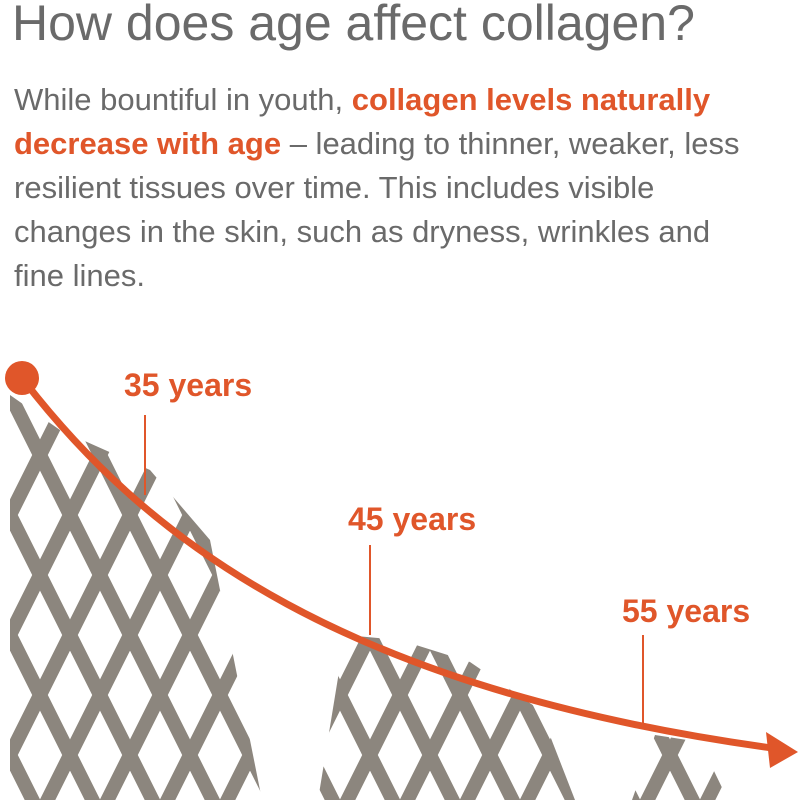 This screenshot has width=800, height=800. What do you see at coordinates (412, 519) in the screenshot?
I see `age-label: 45 years` at bounding box center [412, 519].